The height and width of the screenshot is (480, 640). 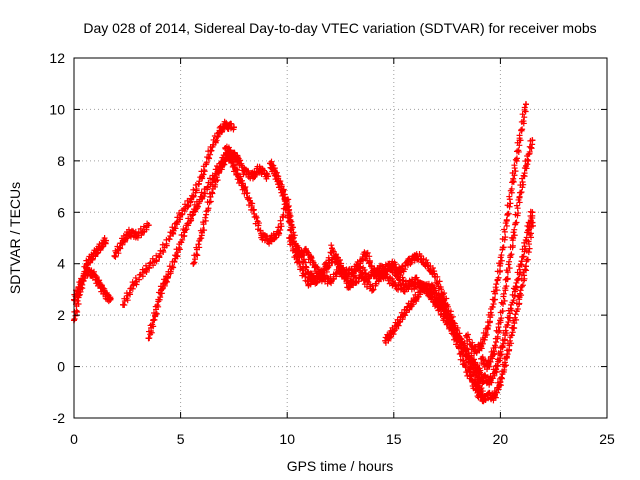 What do you see at coordinates (57, 109) in the screenshot?
I see `y-tick-label: 10` at bounding box center [57, 109].